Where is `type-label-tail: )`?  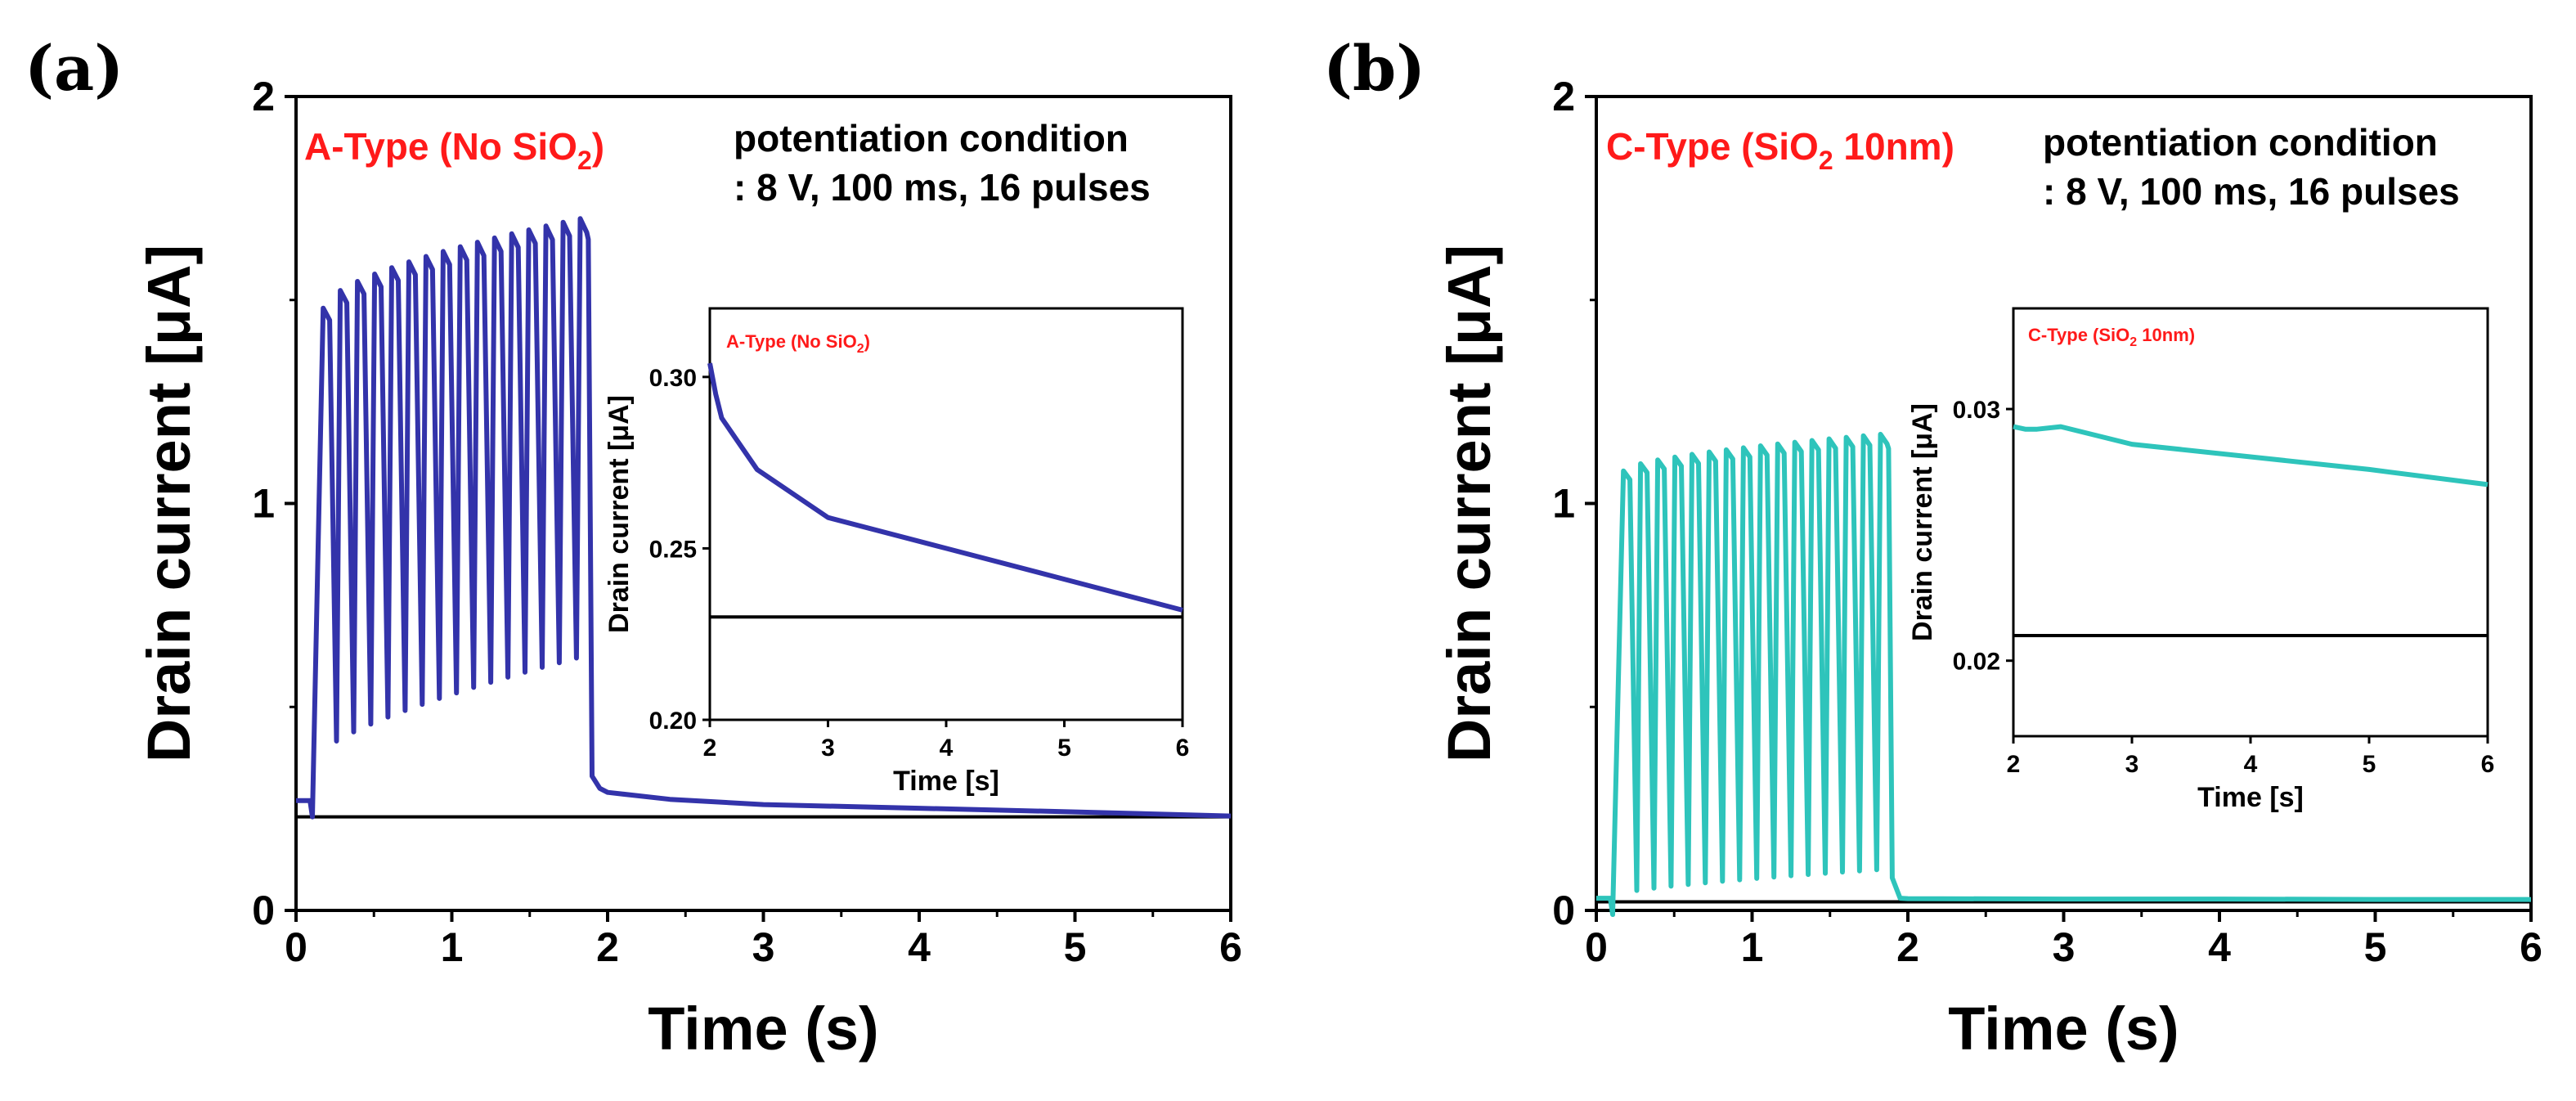
type-label-tail: ) is located at coordinates (598, 146).